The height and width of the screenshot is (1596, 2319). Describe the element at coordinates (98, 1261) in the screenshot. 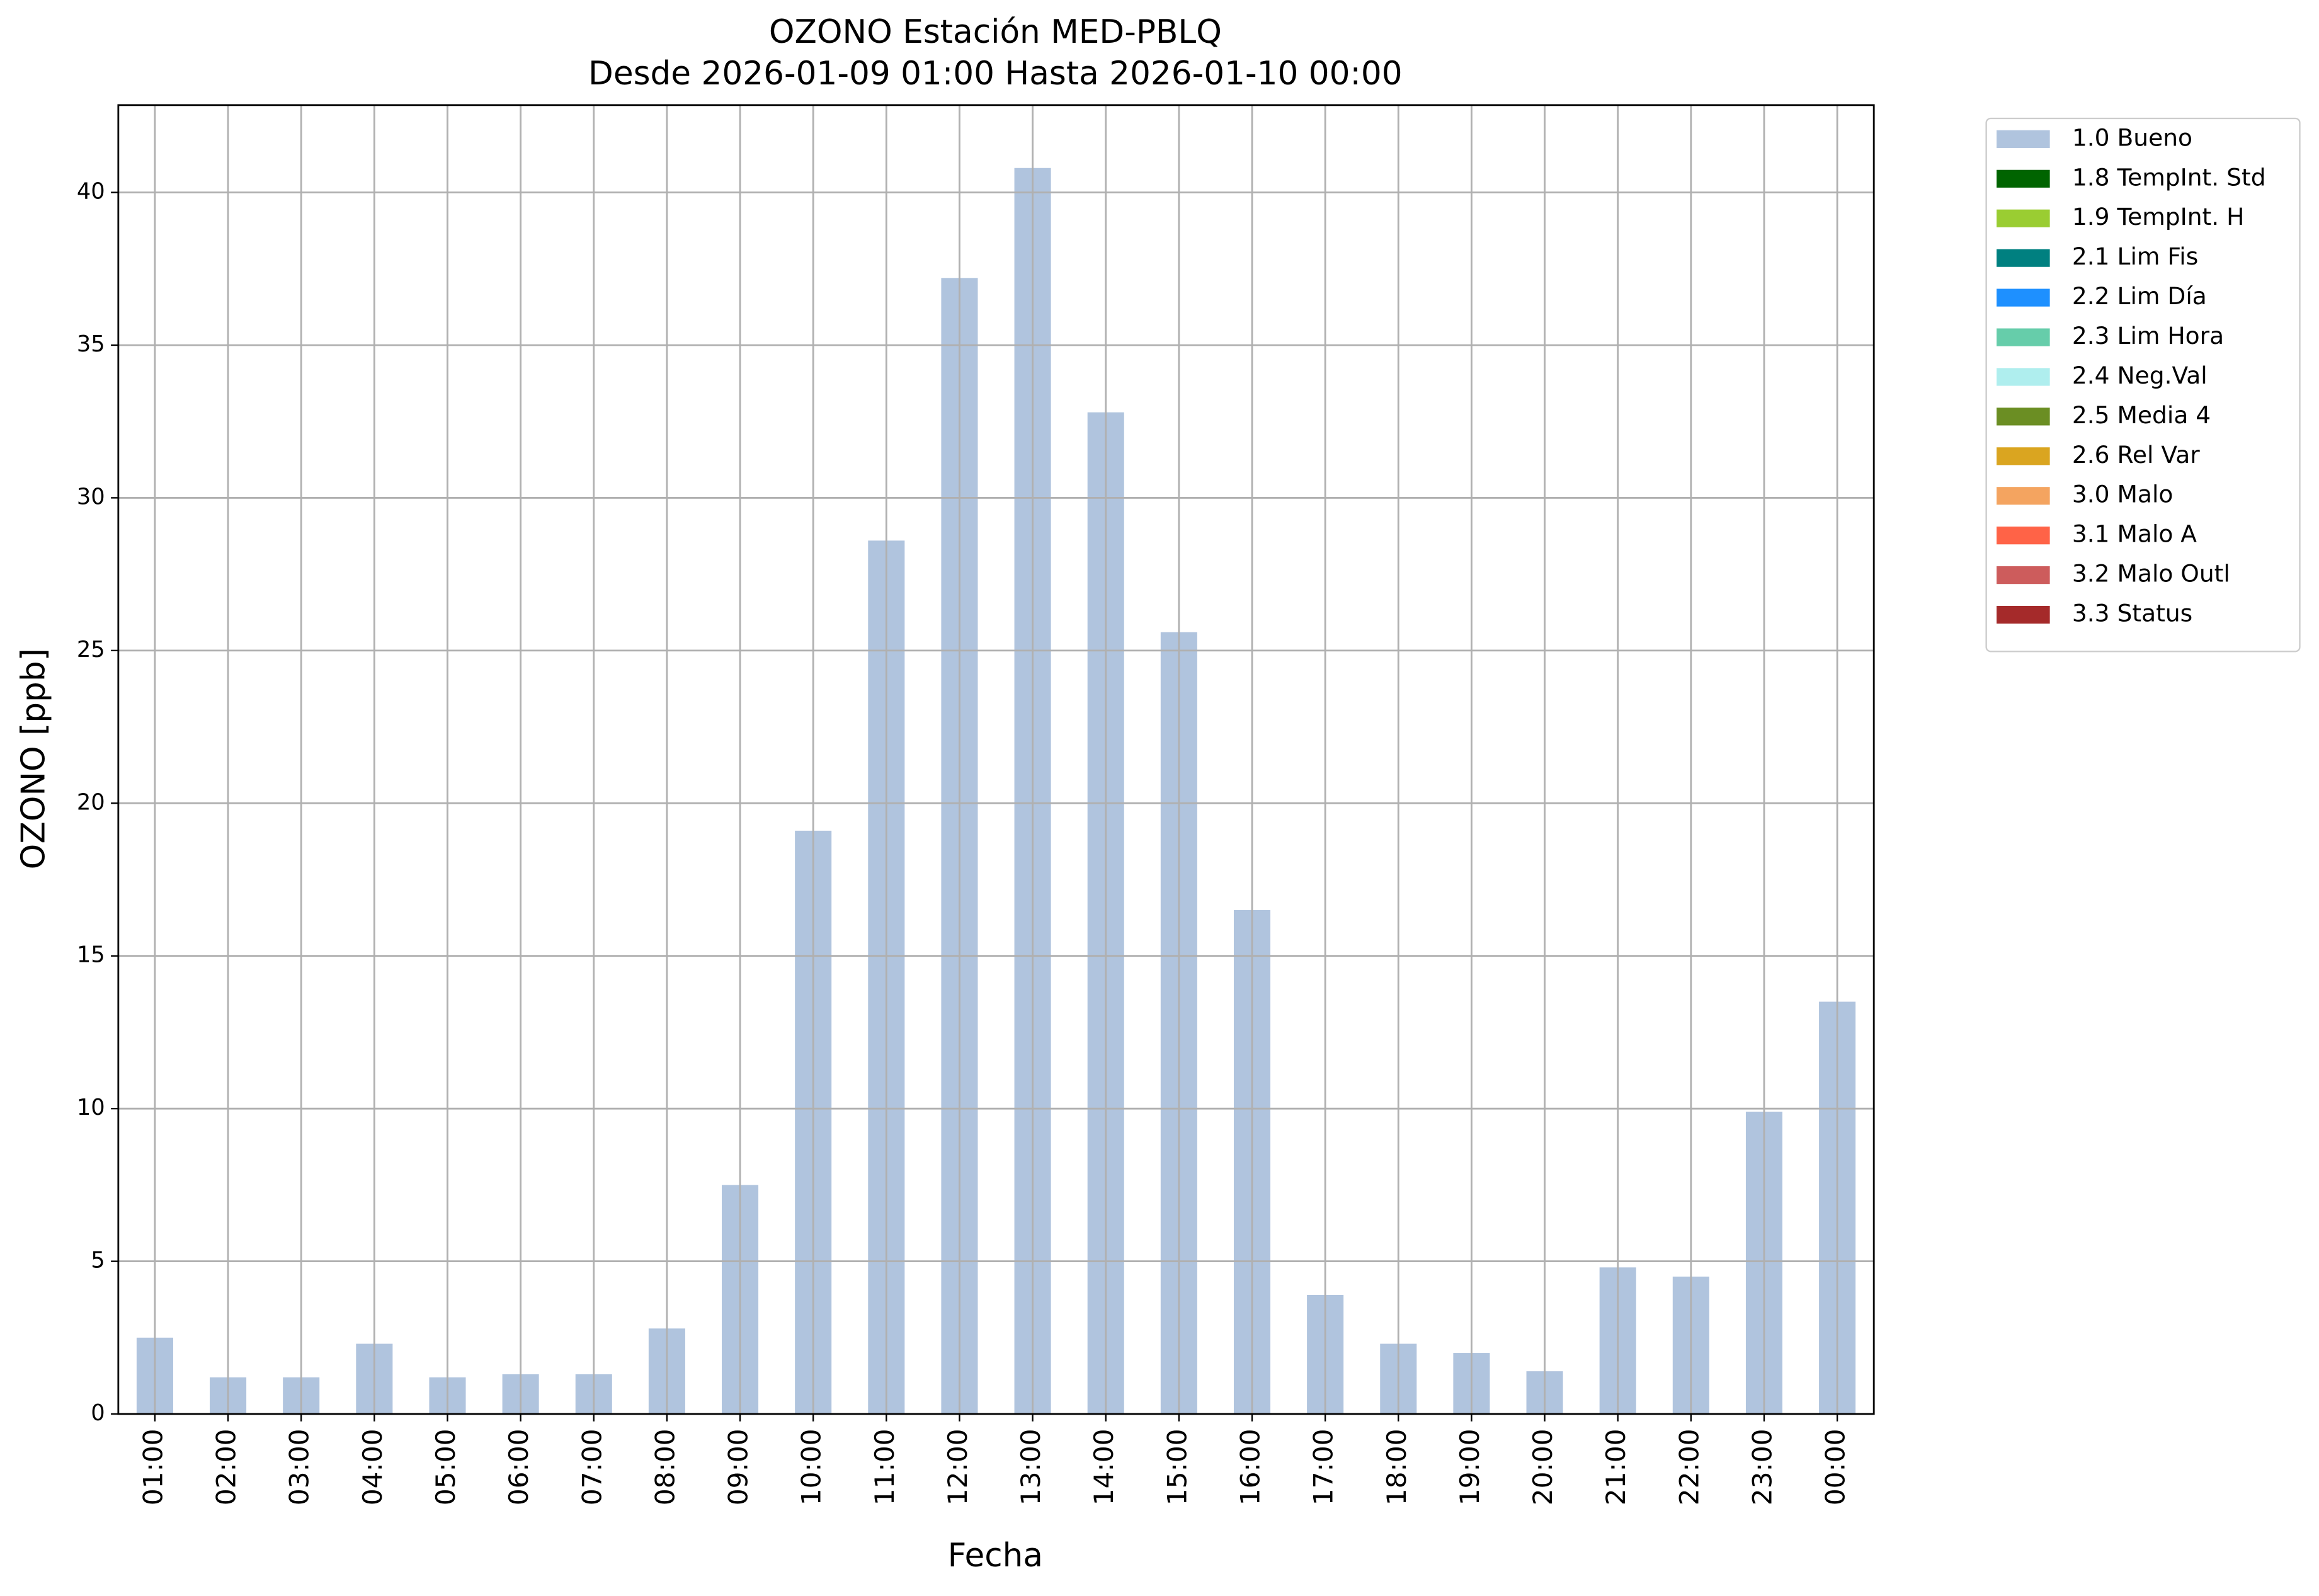

I see `y-tick-label: 5` at that location.